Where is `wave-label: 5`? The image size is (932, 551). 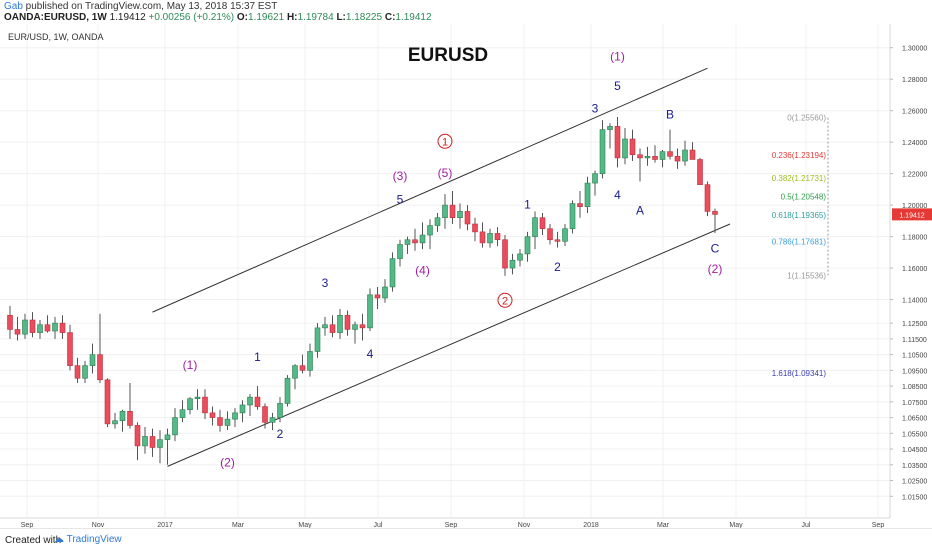 wave-label: 5 is located at coordinates (400, 200).